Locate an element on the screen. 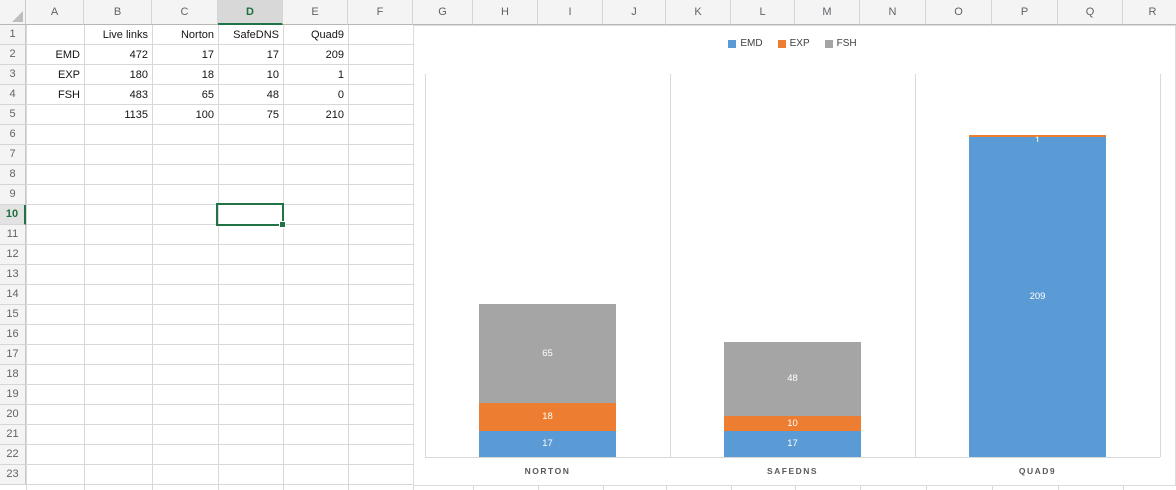 This screenshot has width=1176, height=490. row-header-1: 1 is located at coordinates (13, 35).